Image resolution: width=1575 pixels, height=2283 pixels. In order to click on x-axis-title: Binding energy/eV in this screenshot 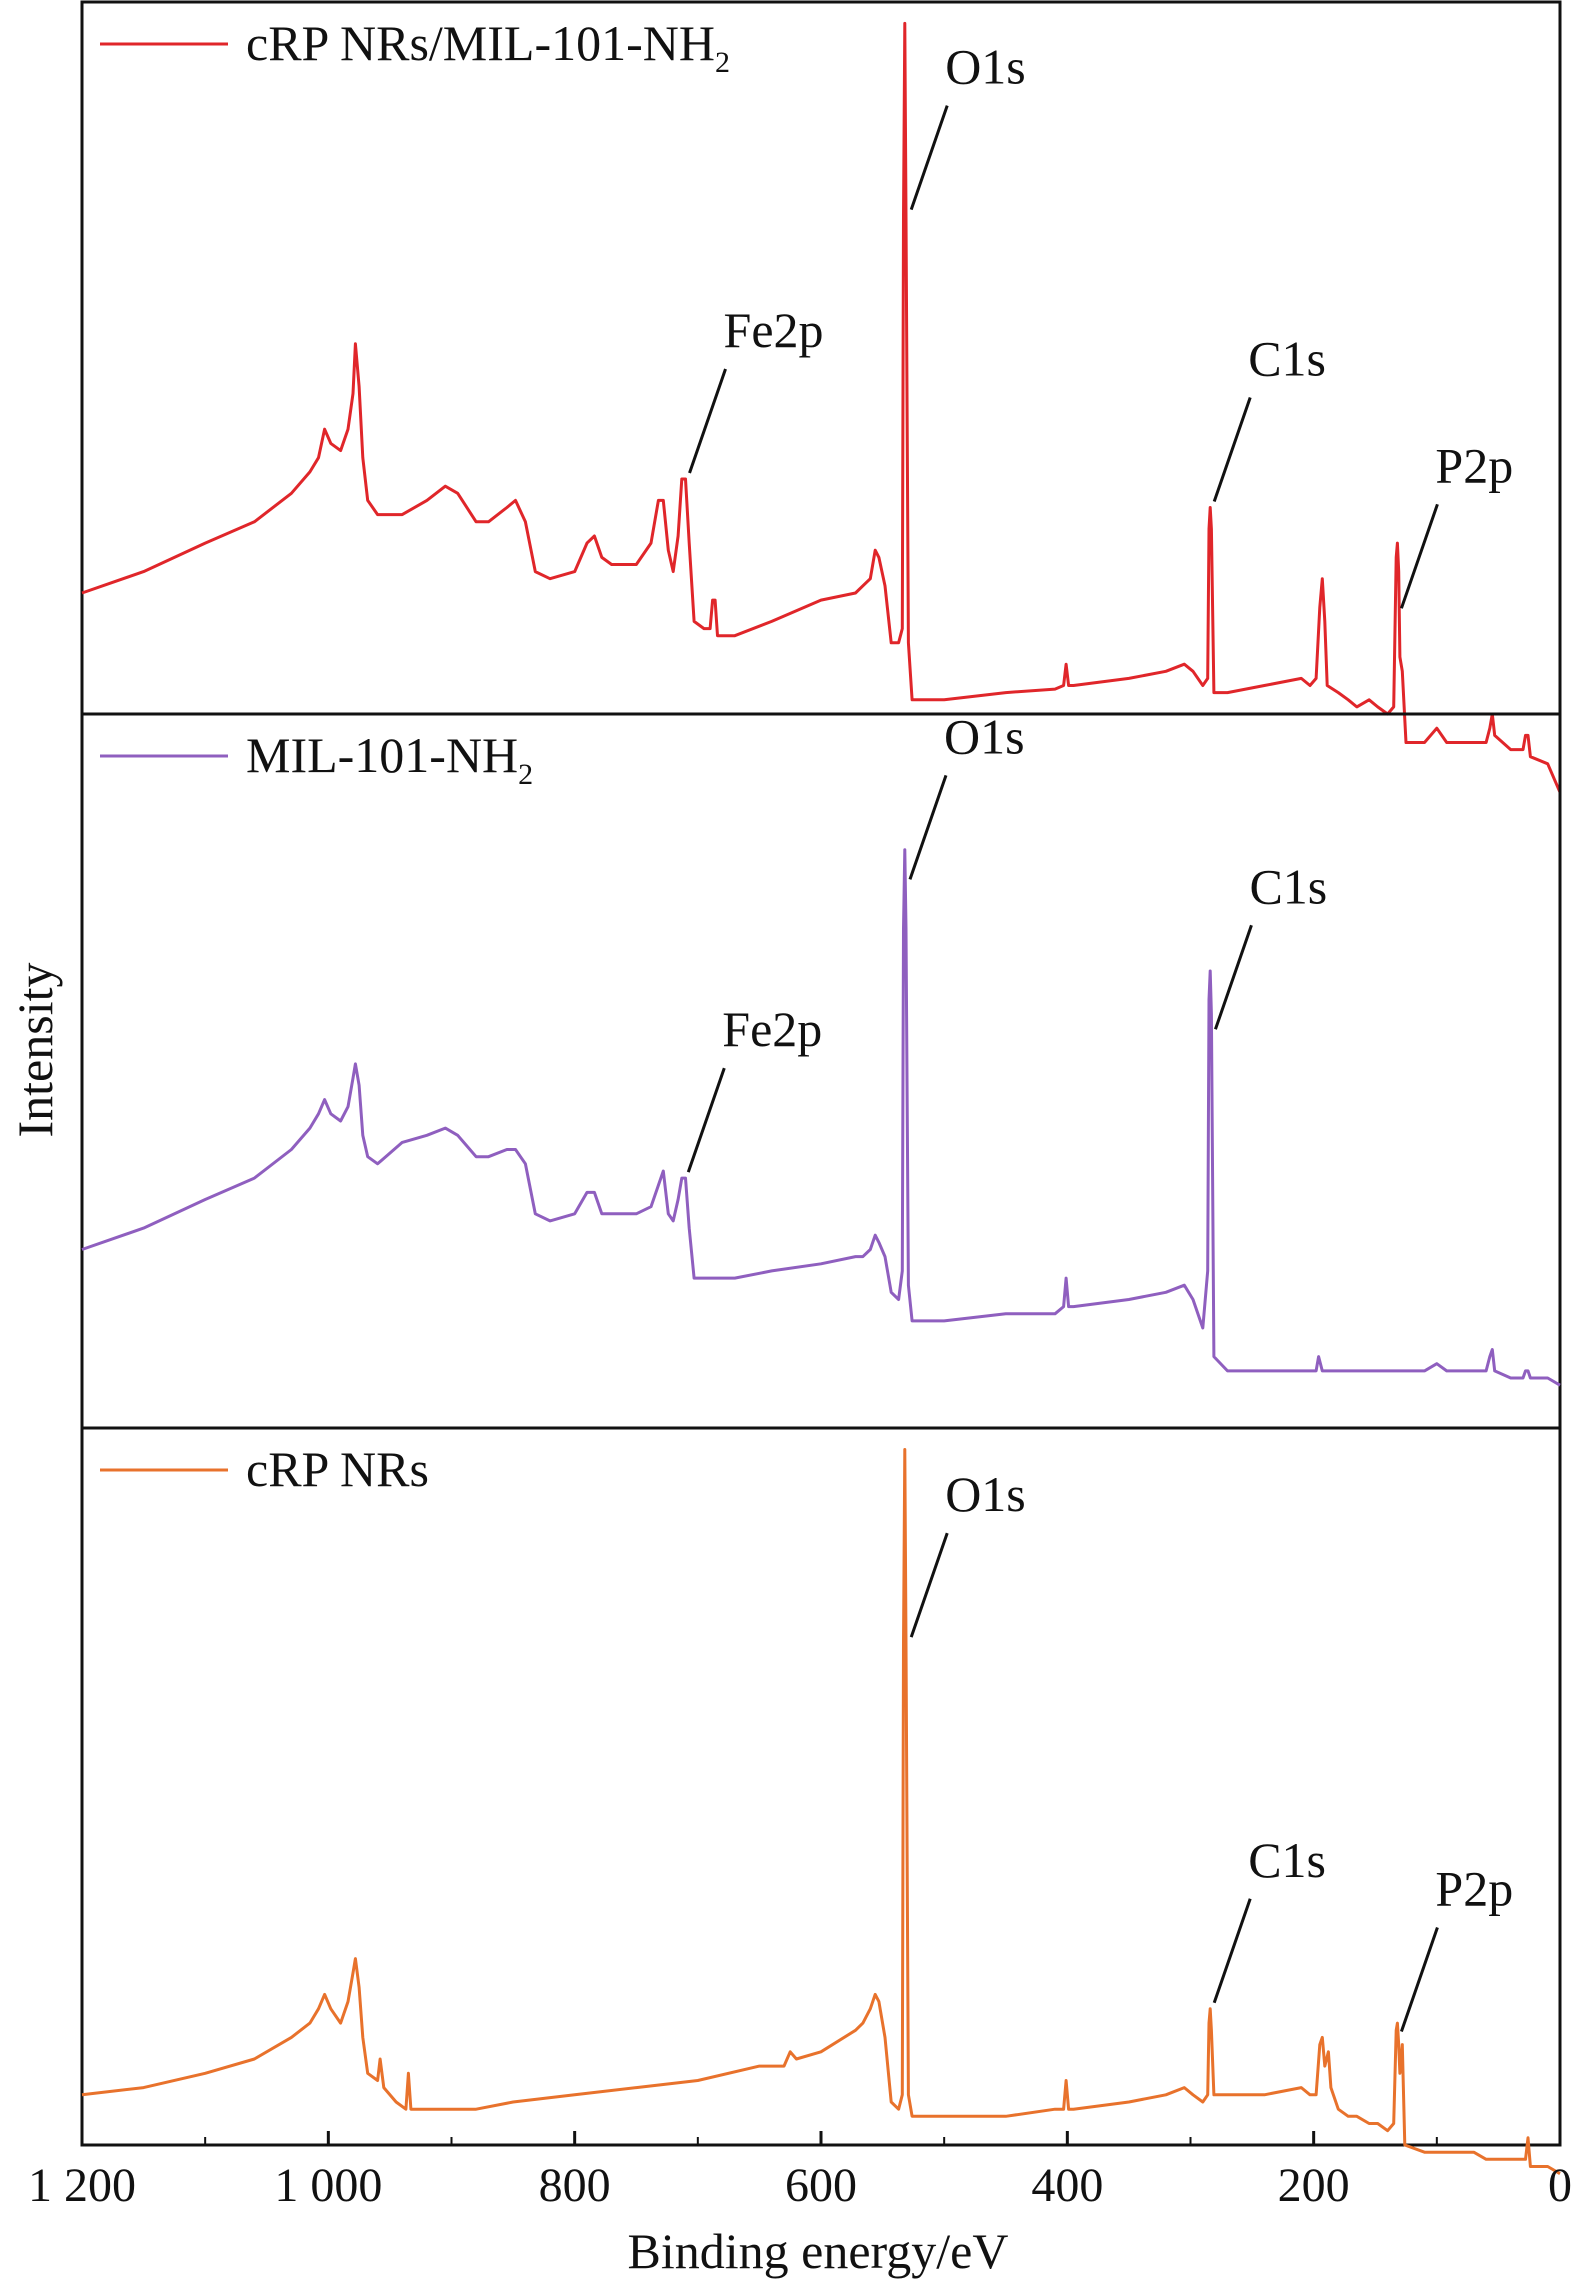, I will do `click(818, 2251)`.